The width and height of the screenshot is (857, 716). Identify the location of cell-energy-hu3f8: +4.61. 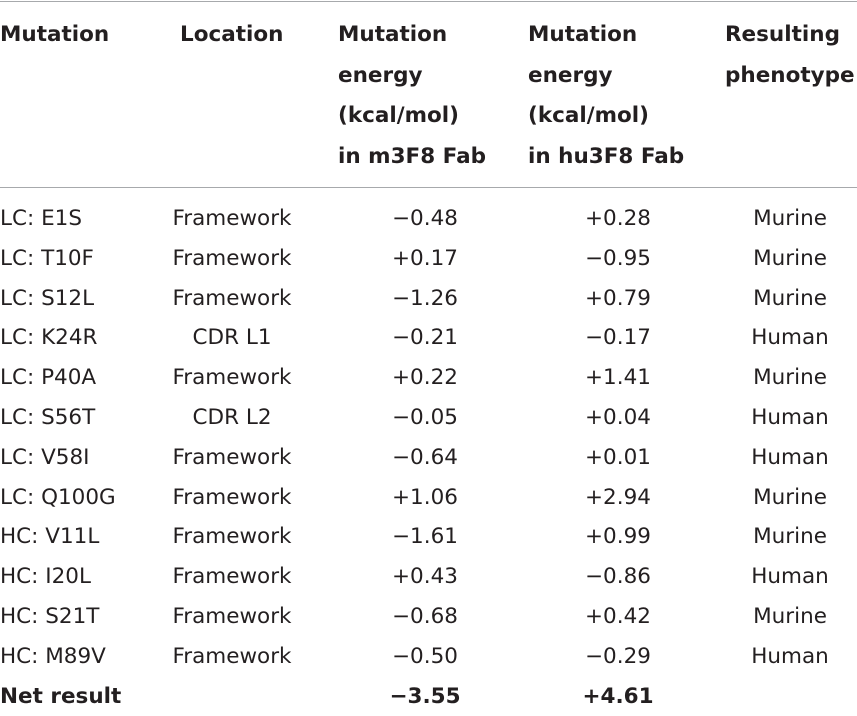
(618, 696).